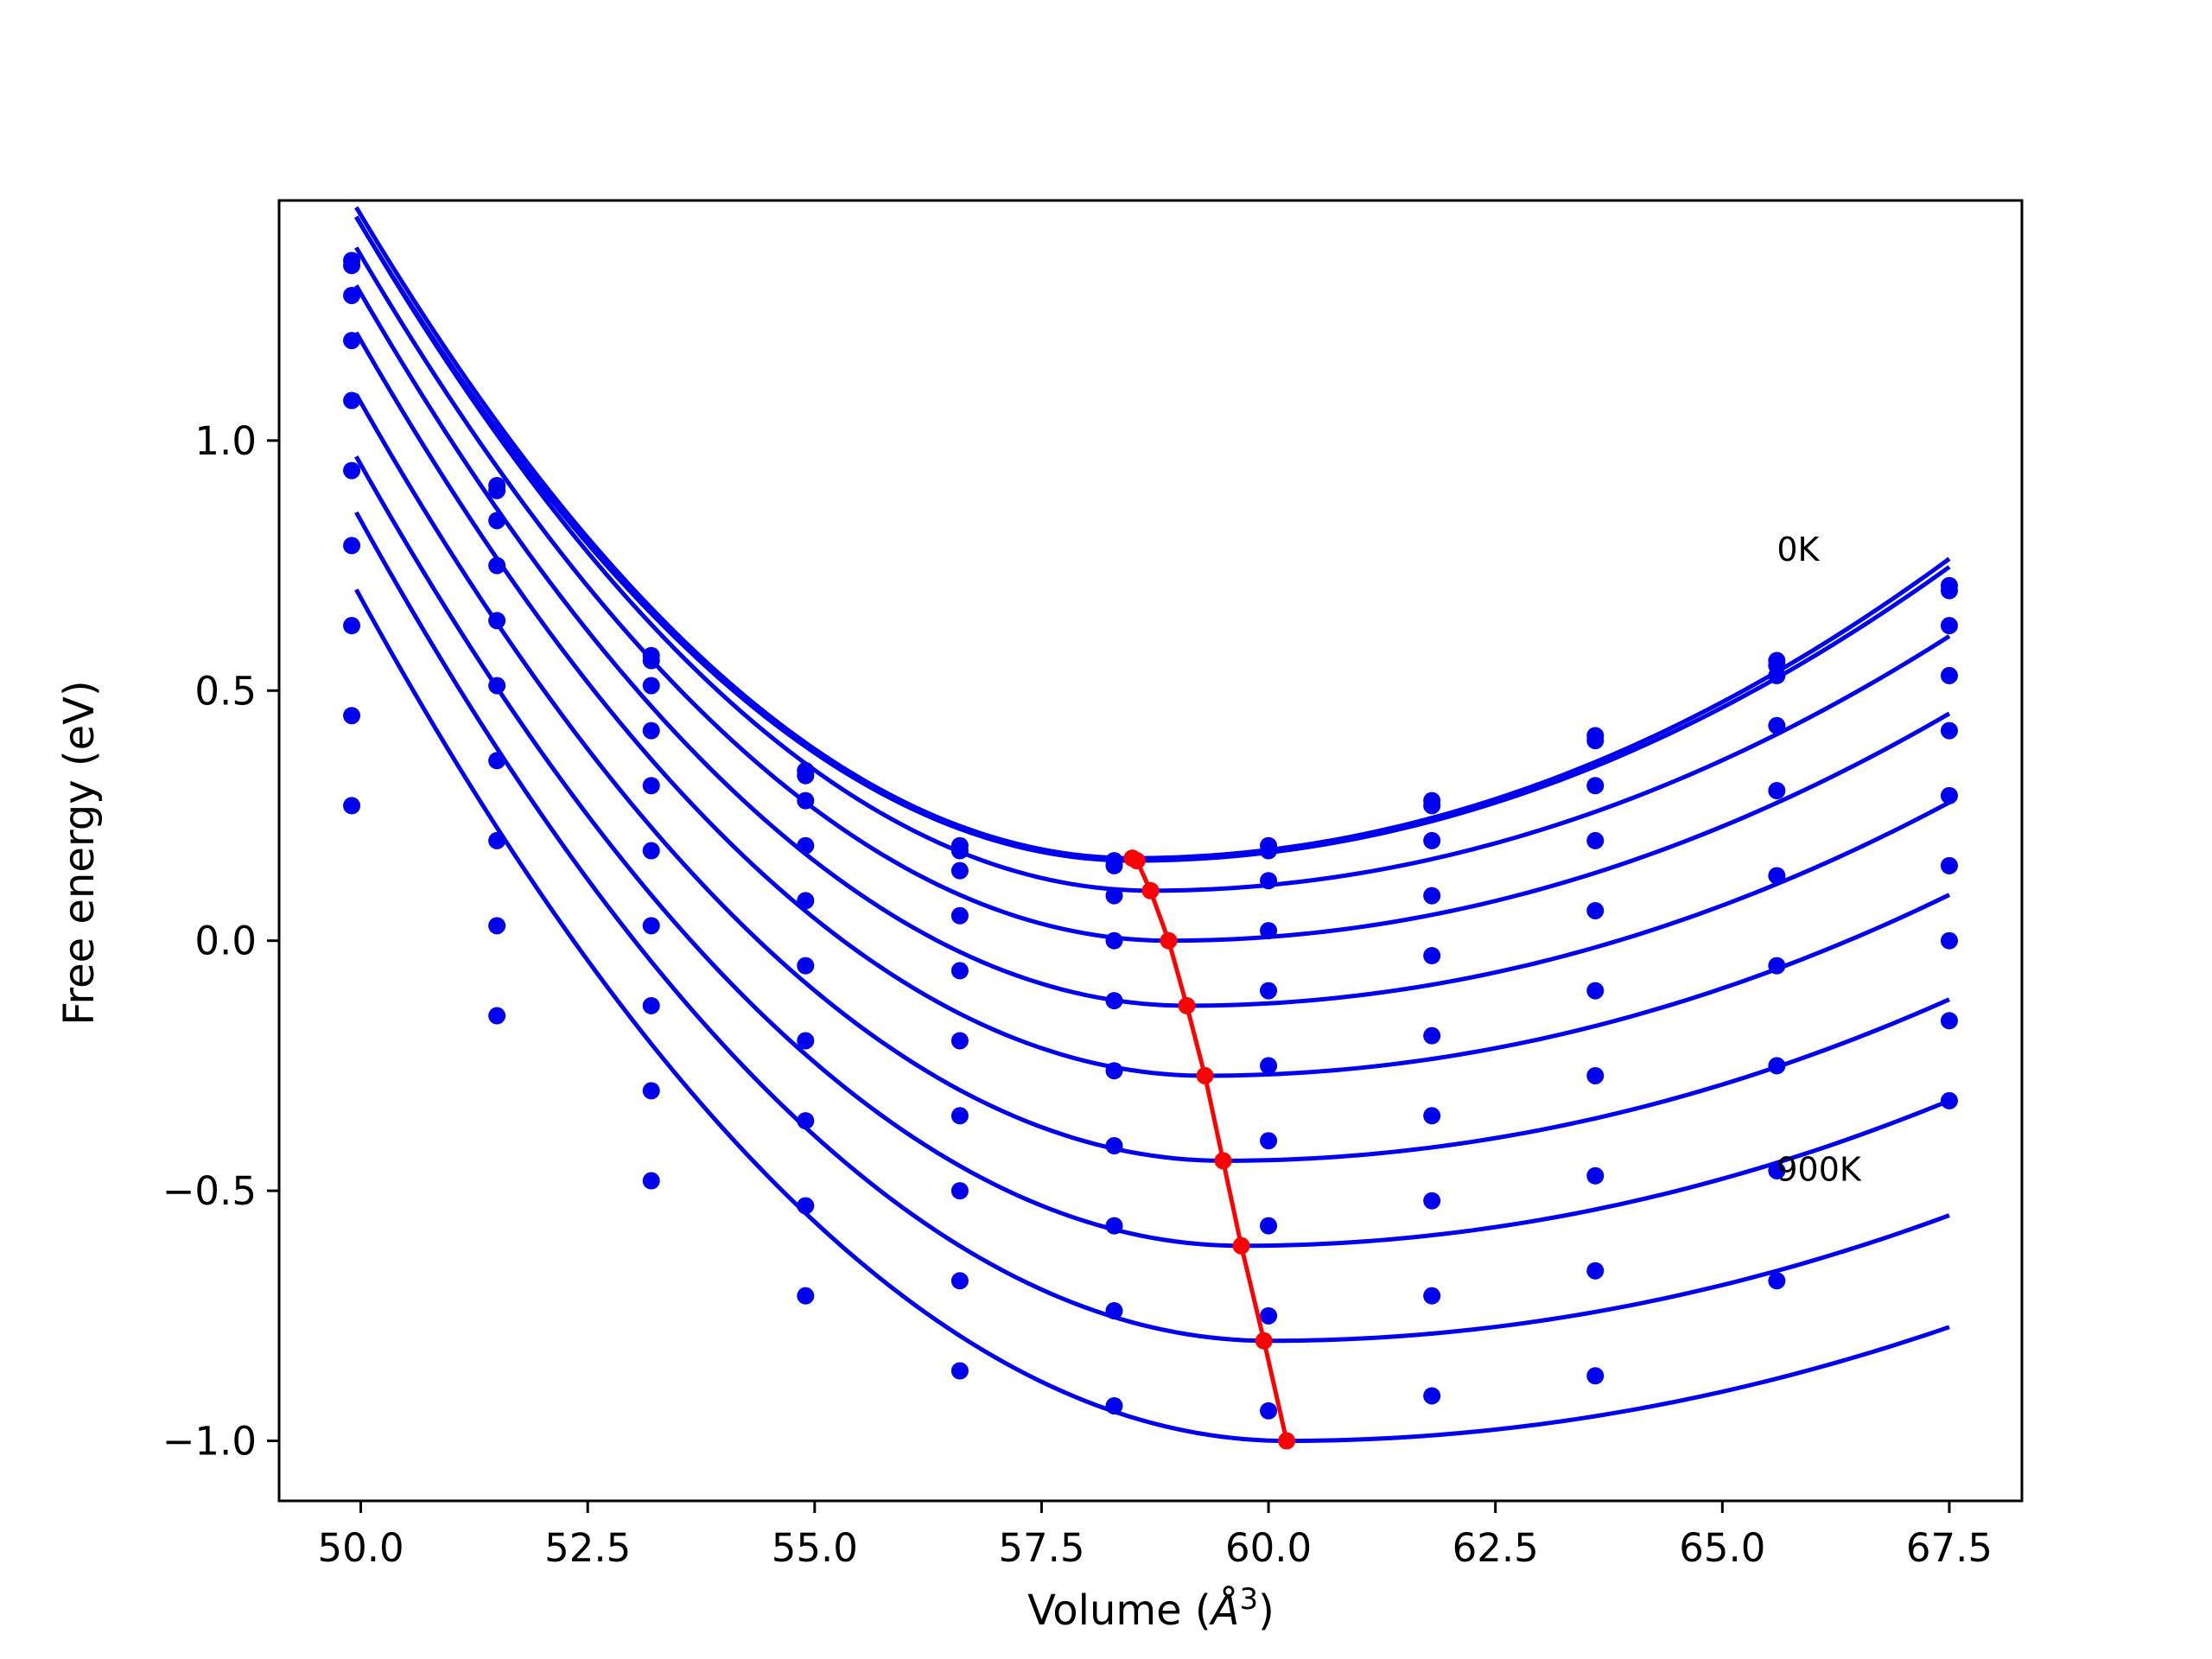 The image size is (2212, 1659). What do you see at coordinates (497, 521) in the screenshot?
I see `data-point-s3-p2` at bounding box center [497, 521].